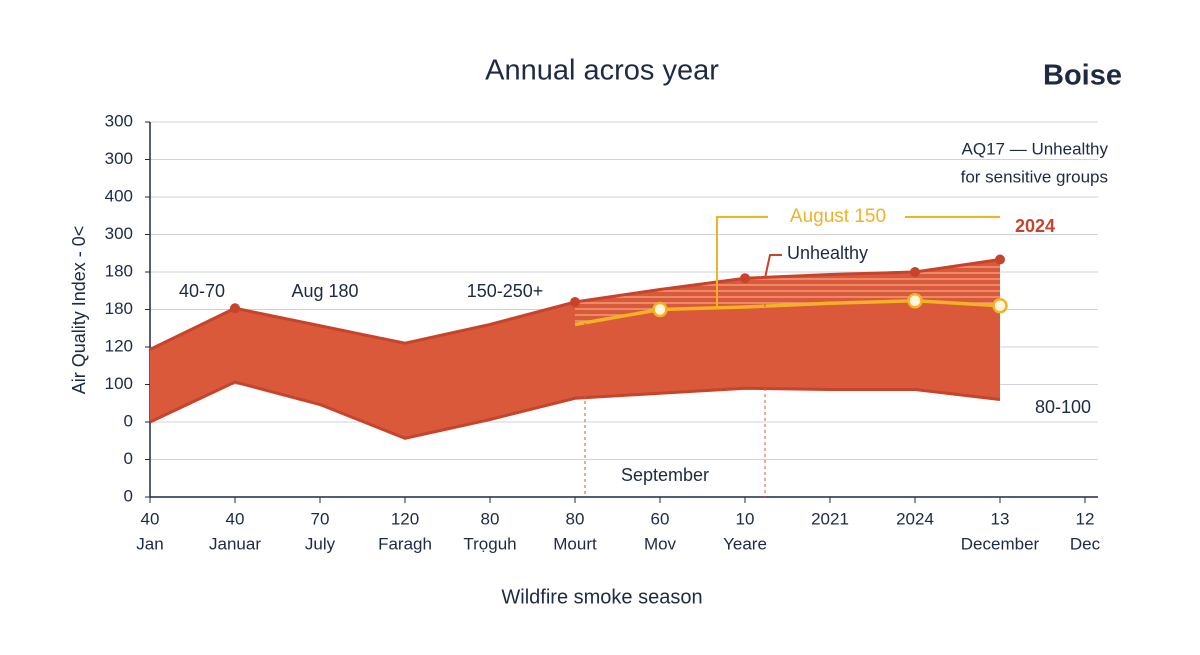 The width and height of the screenshot is (1200, 655). I want to click on x-tick-sublabel: Januar, so click(235, 543).